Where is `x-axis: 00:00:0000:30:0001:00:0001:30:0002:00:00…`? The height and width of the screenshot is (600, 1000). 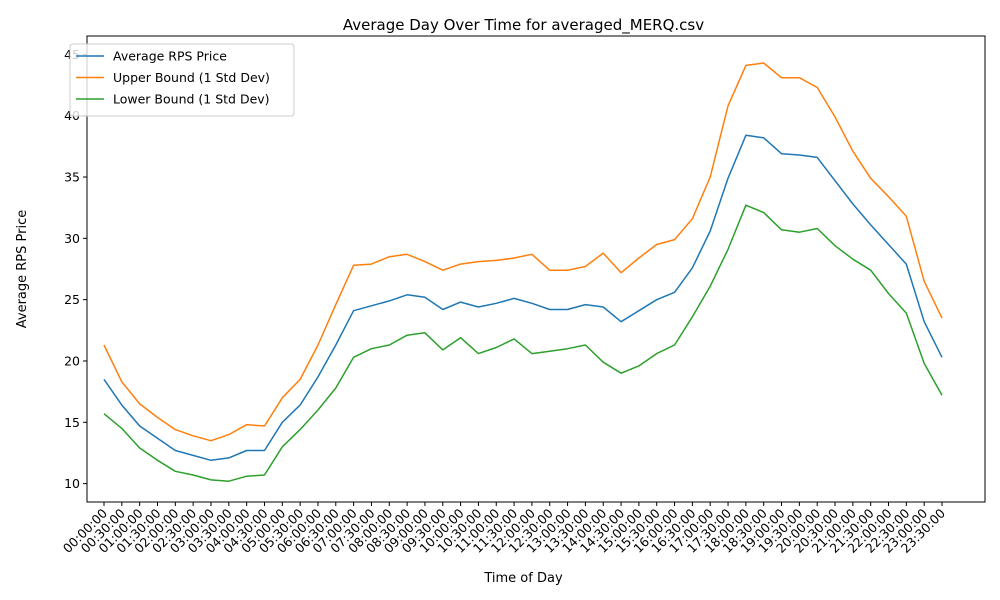
x-axis: 00:00:0000:30:0001:00:0001:30:0002:00:00… is located at coordinates (504, 529).